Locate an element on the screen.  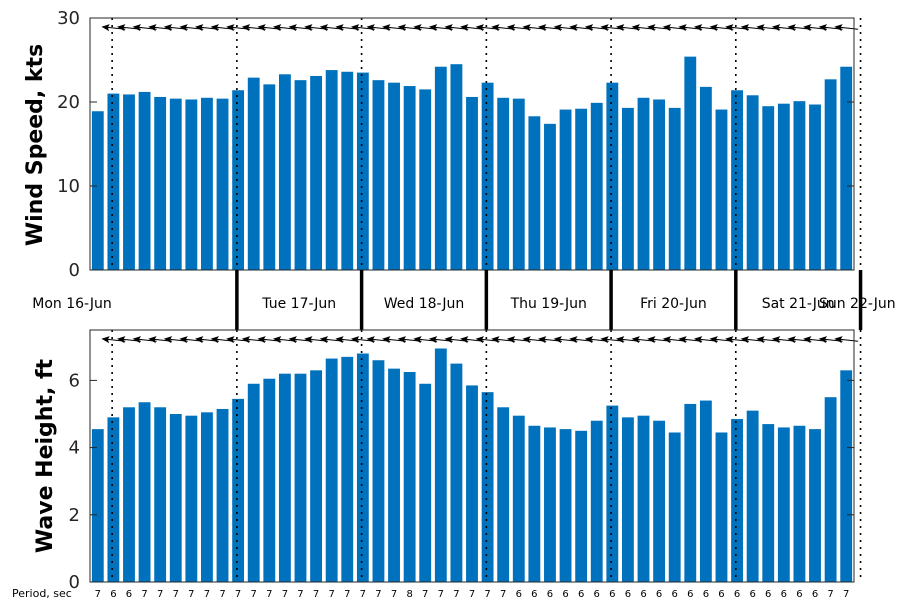
day-label: Sun 22-Jun is located at coordinates (857, 304).